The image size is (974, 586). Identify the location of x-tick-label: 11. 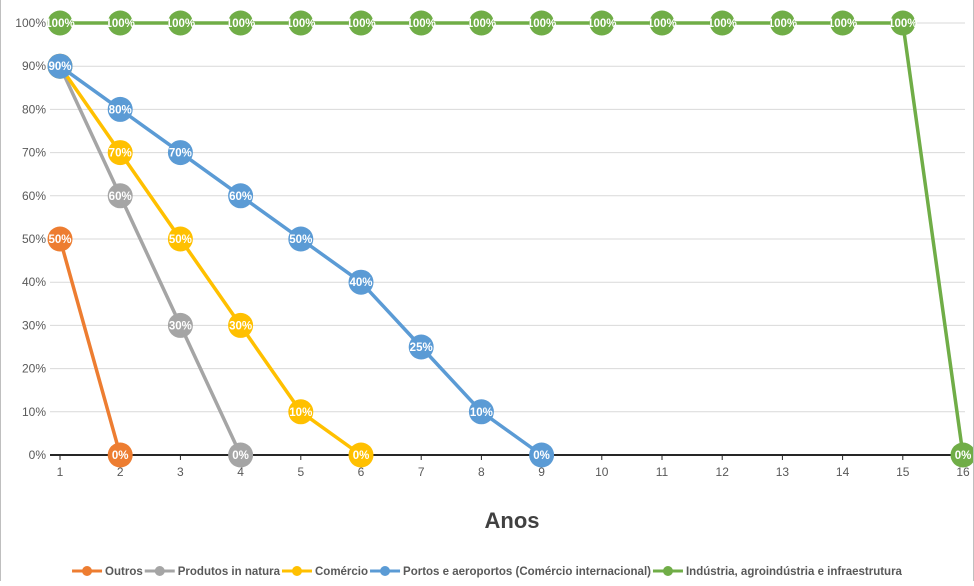
(662, 472).